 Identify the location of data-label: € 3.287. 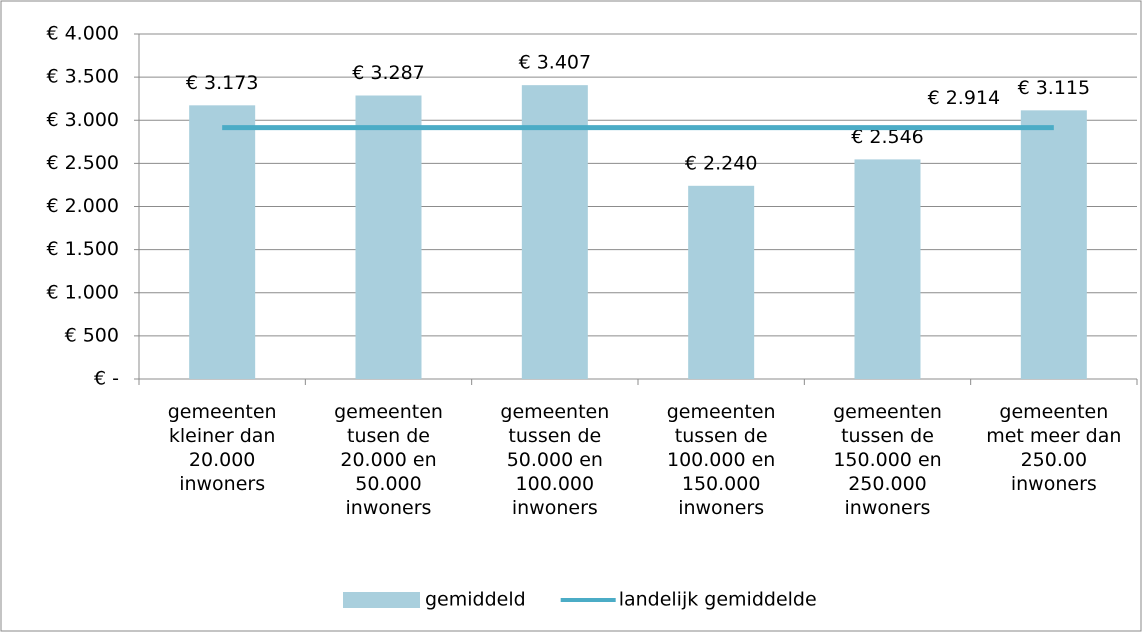
(388, 73).